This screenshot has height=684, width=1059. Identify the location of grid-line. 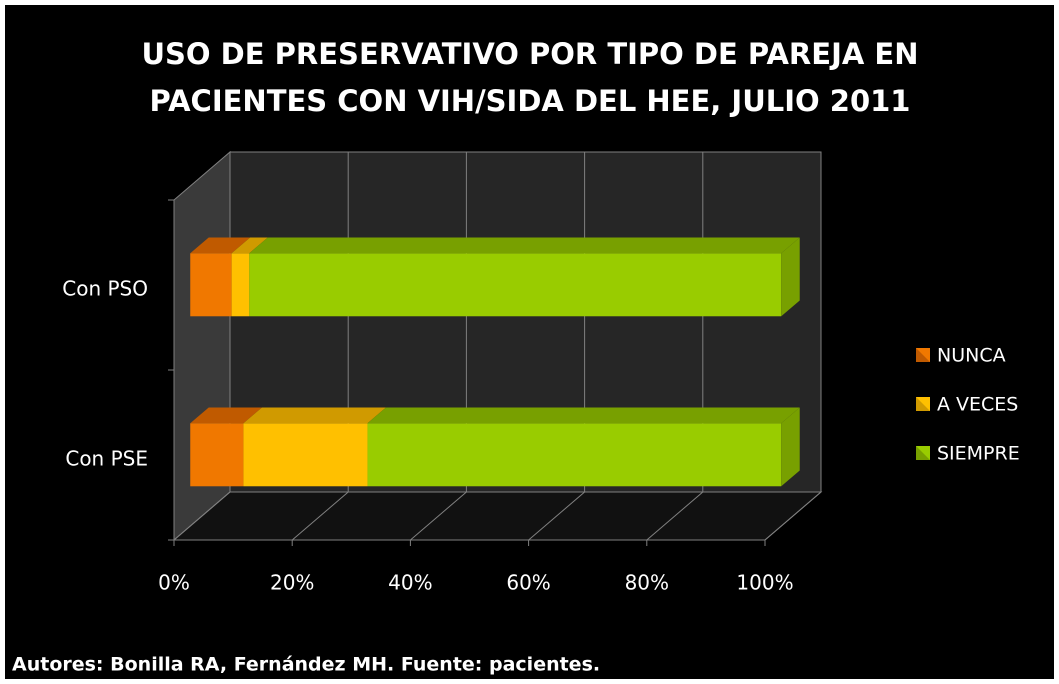
(793, 346).